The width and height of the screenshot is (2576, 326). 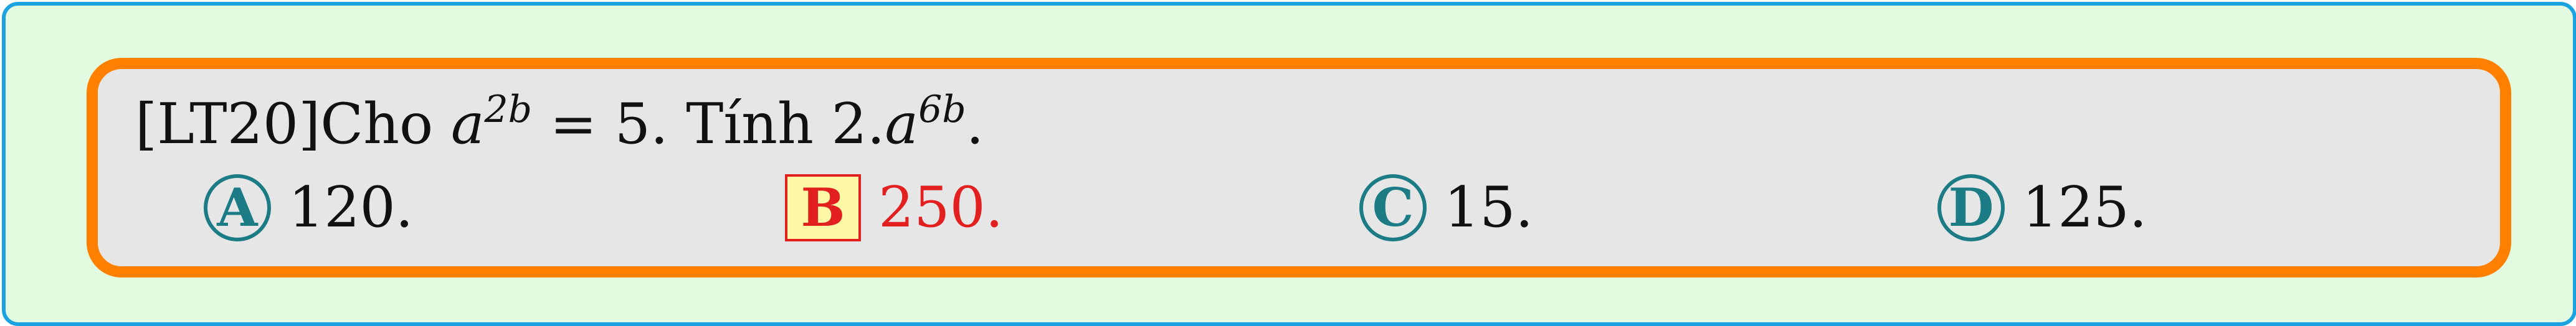 What do you see at coordinates (1489, 207) in the screenshot?
I see `choice-c-text: 15.` at bounding box center [1489, 207].